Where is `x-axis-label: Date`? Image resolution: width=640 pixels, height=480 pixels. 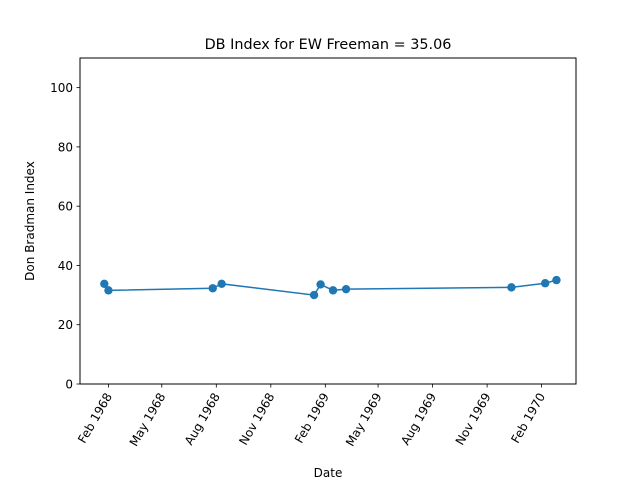
x-axis-label: Date is located at coordinates (328, 473).